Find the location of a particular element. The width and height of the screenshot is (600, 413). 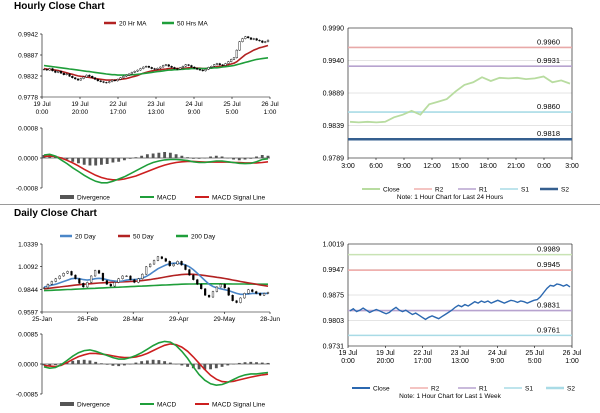

legend-s2: S2 is located at coordinates (571, 389).